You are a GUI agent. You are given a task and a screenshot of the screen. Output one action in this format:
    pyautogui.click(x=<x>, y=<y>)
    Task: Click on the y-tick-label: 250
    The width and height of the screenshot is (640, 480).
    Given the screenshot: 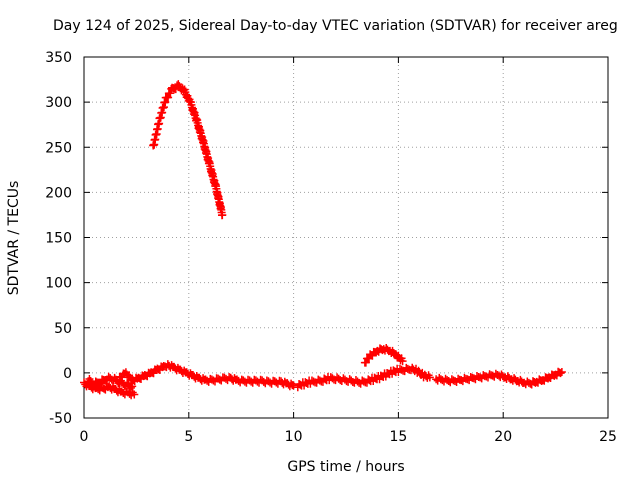 What is the action you would take?
    pyautogui.click(x=58, y=148)
    